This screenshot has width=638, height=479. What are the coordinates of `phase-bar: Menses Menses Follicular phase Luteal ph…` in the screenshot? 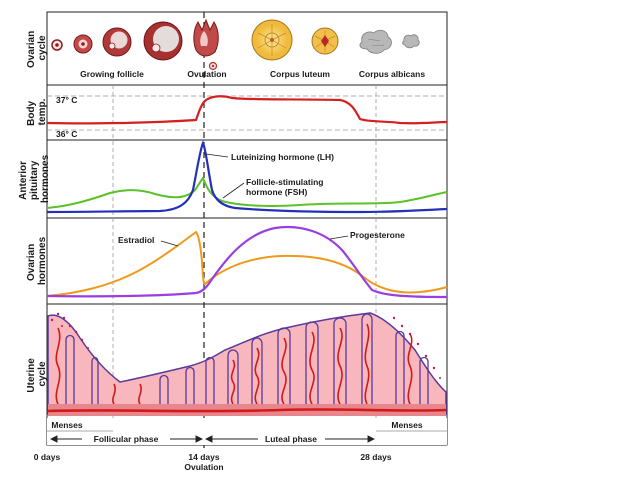 It's located at (247, 431).